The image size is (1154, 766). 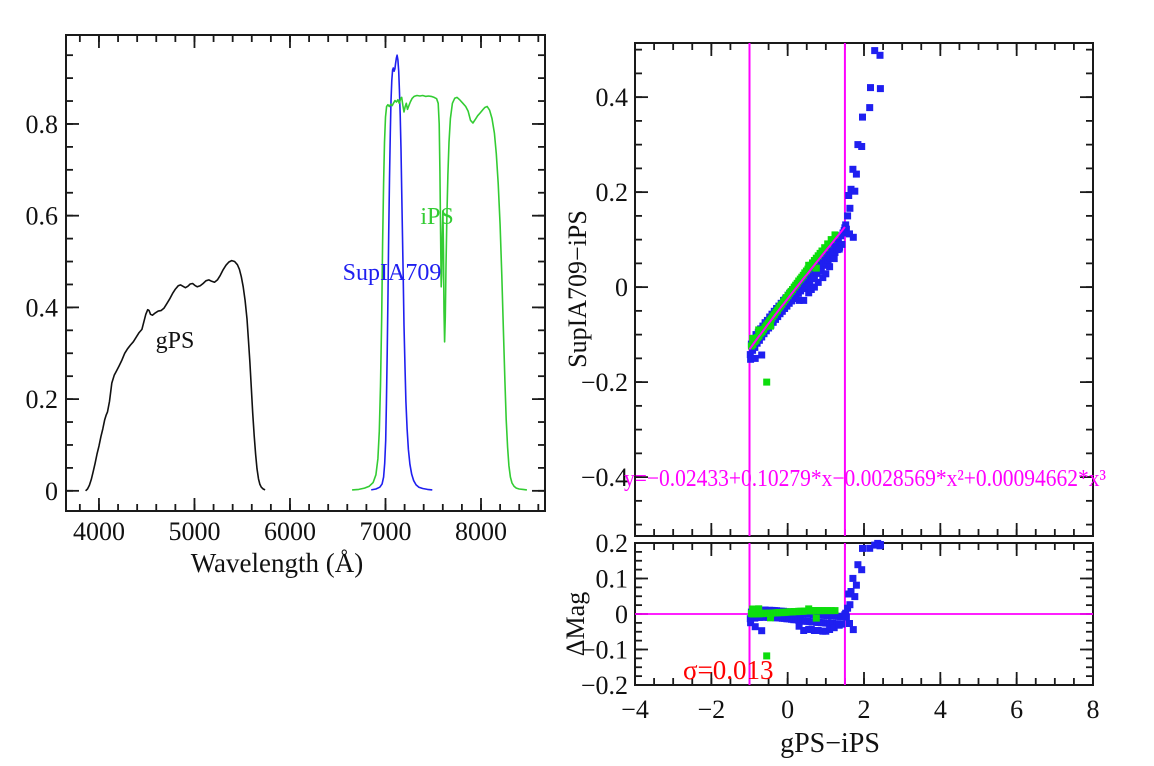 What do you see at coordinates (392, 273) in the screenshot?
I see `curve-label-supia709: SupIA709` at bounding box center [392, 273].